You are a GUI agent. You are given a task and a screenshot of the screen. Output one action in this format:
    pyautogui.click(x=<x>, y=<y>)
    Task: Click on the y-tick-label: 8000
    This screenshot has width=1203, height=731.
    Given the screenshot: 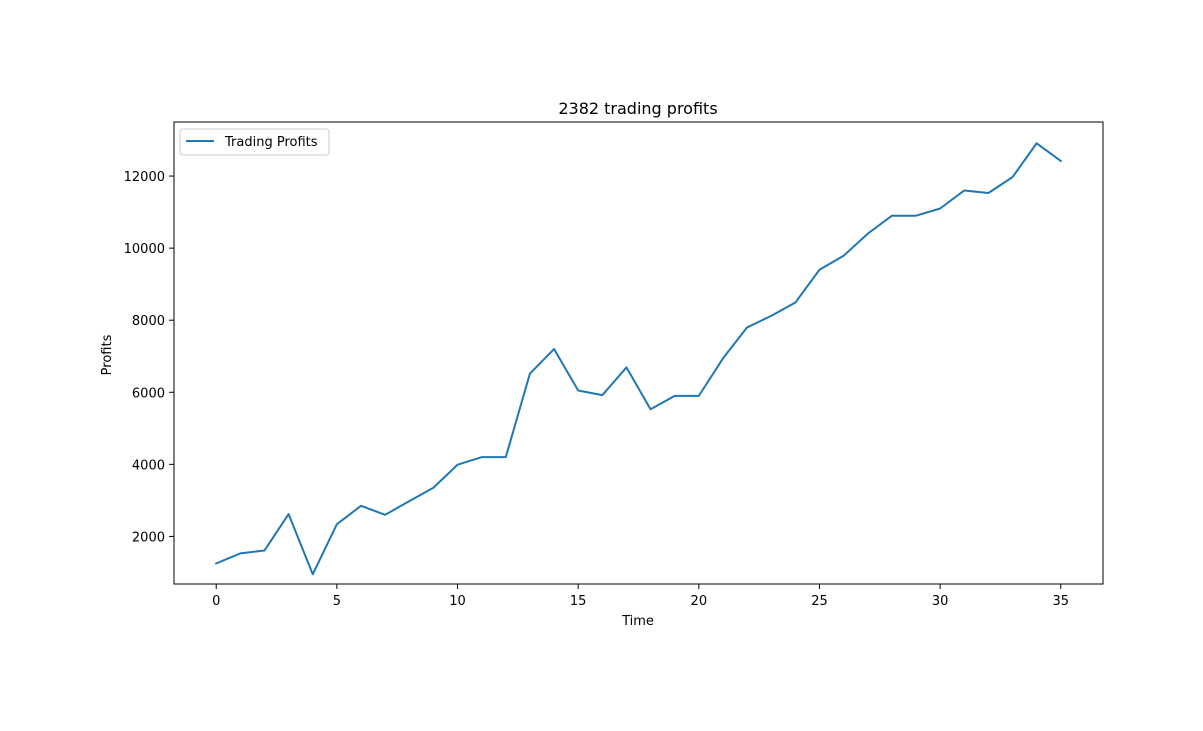 What is the action you would take?
    pyautogui.click(x=148, y=321)
    